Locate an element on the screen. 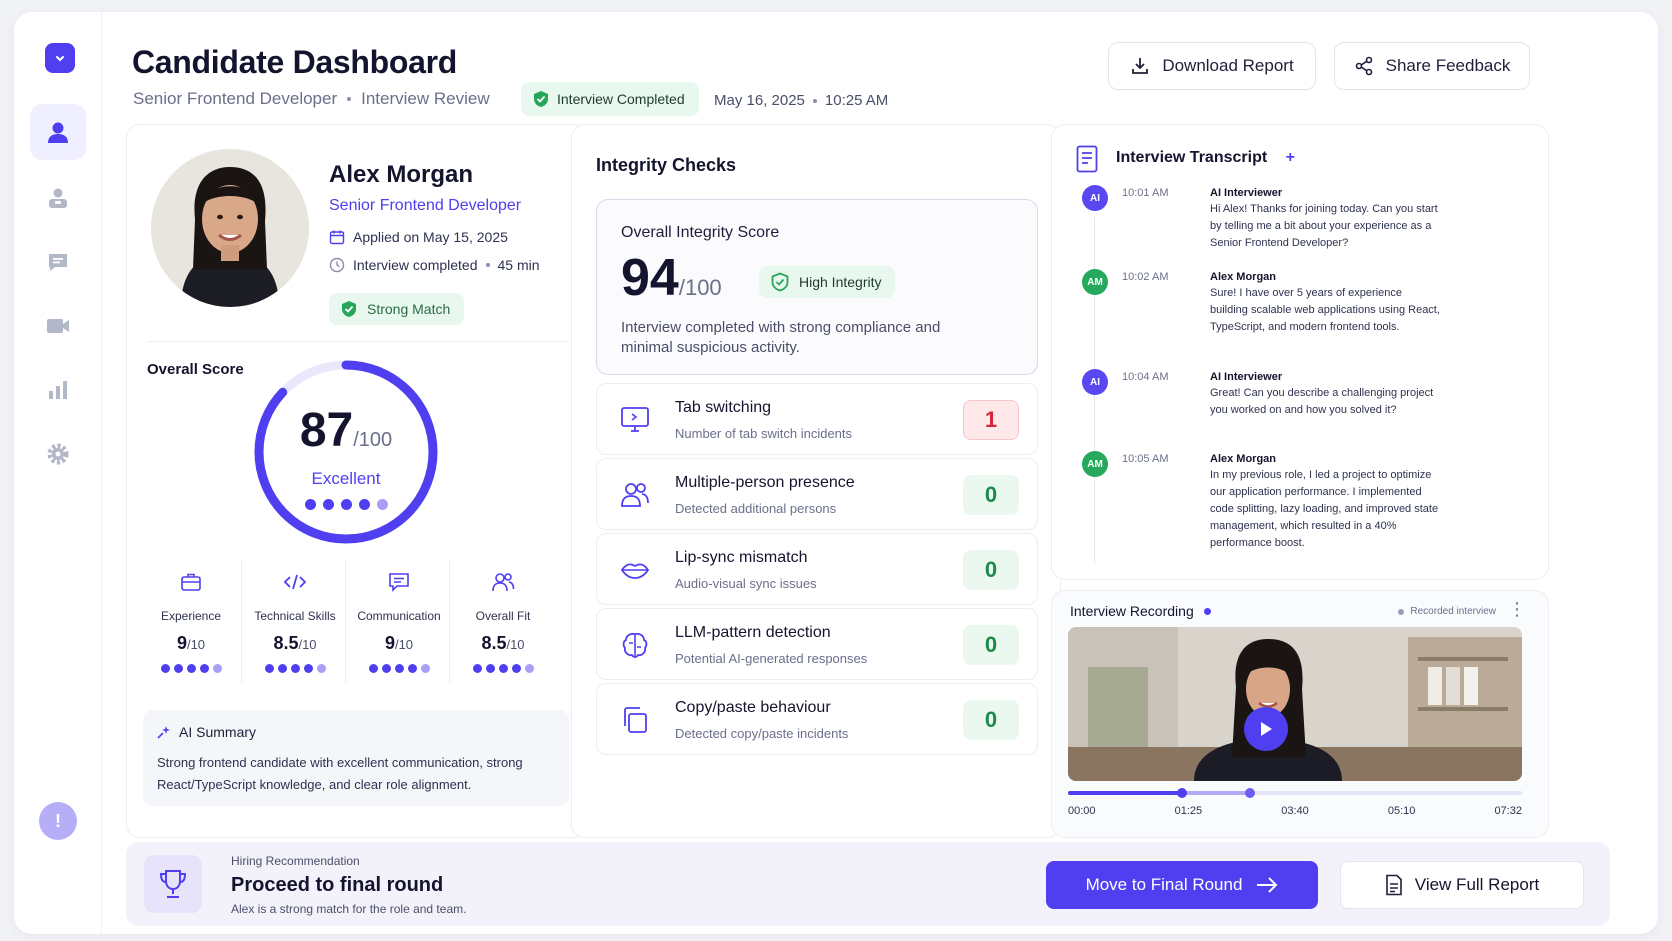  gear-icon is located at coordinates (58, 454).